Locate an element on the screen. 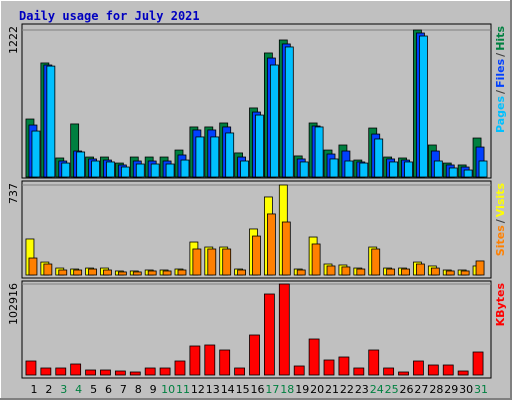 This screenshot has height=400, width=512. legend: Sites /Visits is located at coordinates (500, 220).